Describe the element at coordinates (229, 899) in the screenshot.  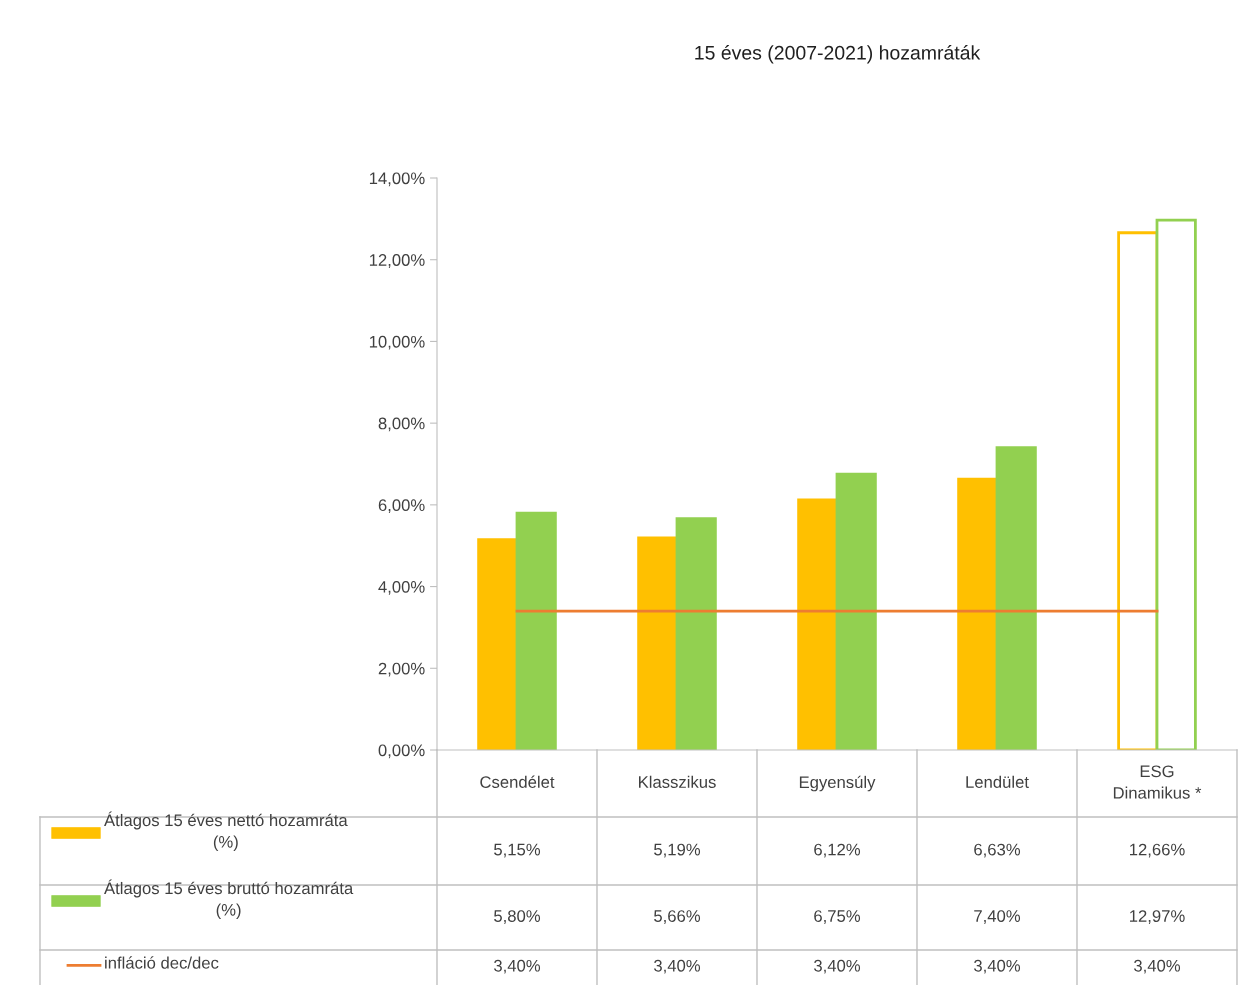
I see `legend-label: Átlagos 15 éves bruttó hozamráta (%)` at that location.